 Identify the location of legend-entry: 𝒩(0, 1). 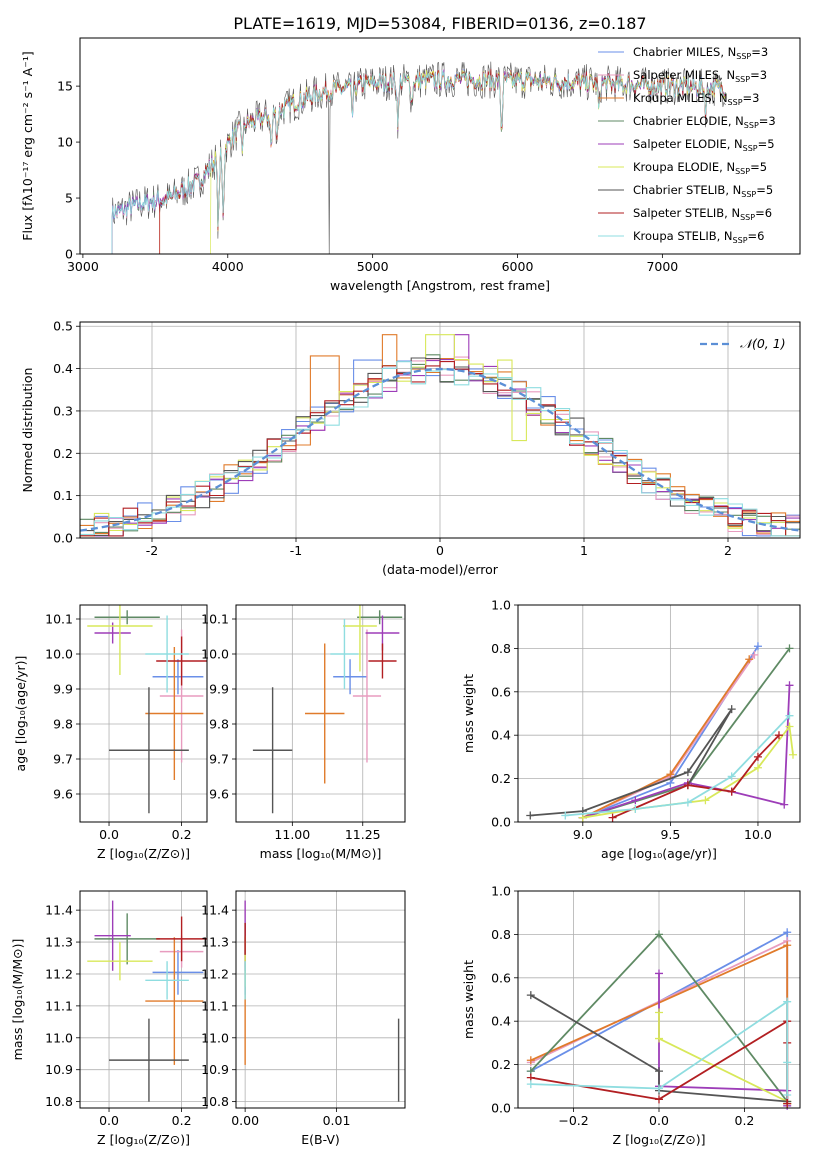
(763, 343).